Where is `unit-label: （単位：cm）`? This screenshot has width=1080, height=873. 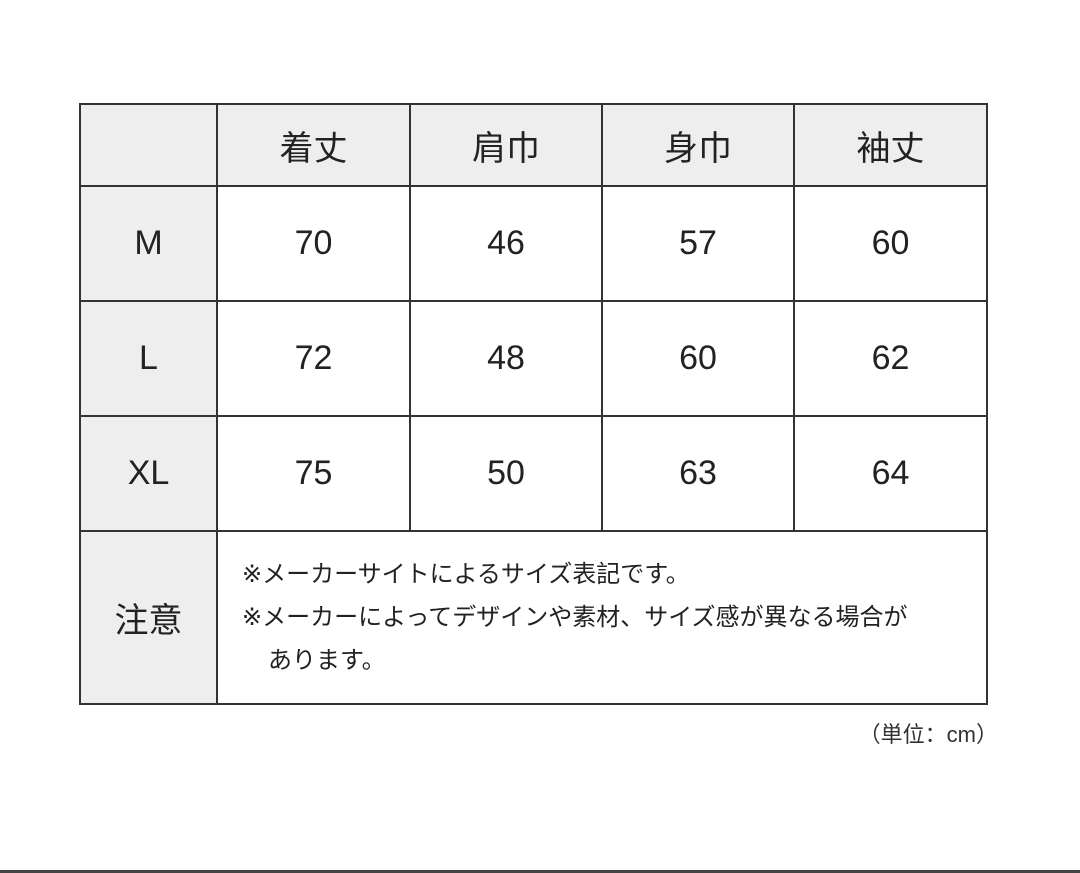 unit-label: （単位：cm） is located at coordinates (928, 734).